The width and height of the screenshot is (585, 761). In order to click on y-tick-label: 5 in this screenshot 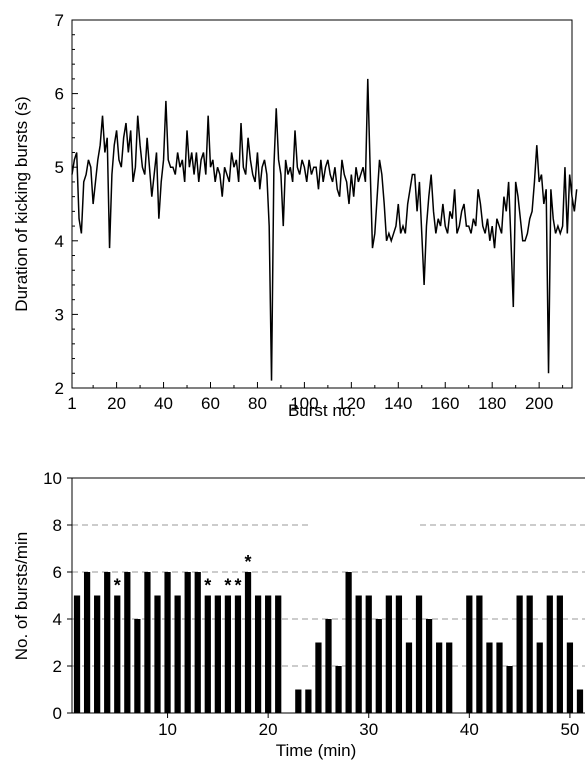, I will do `click(59, 167)`.